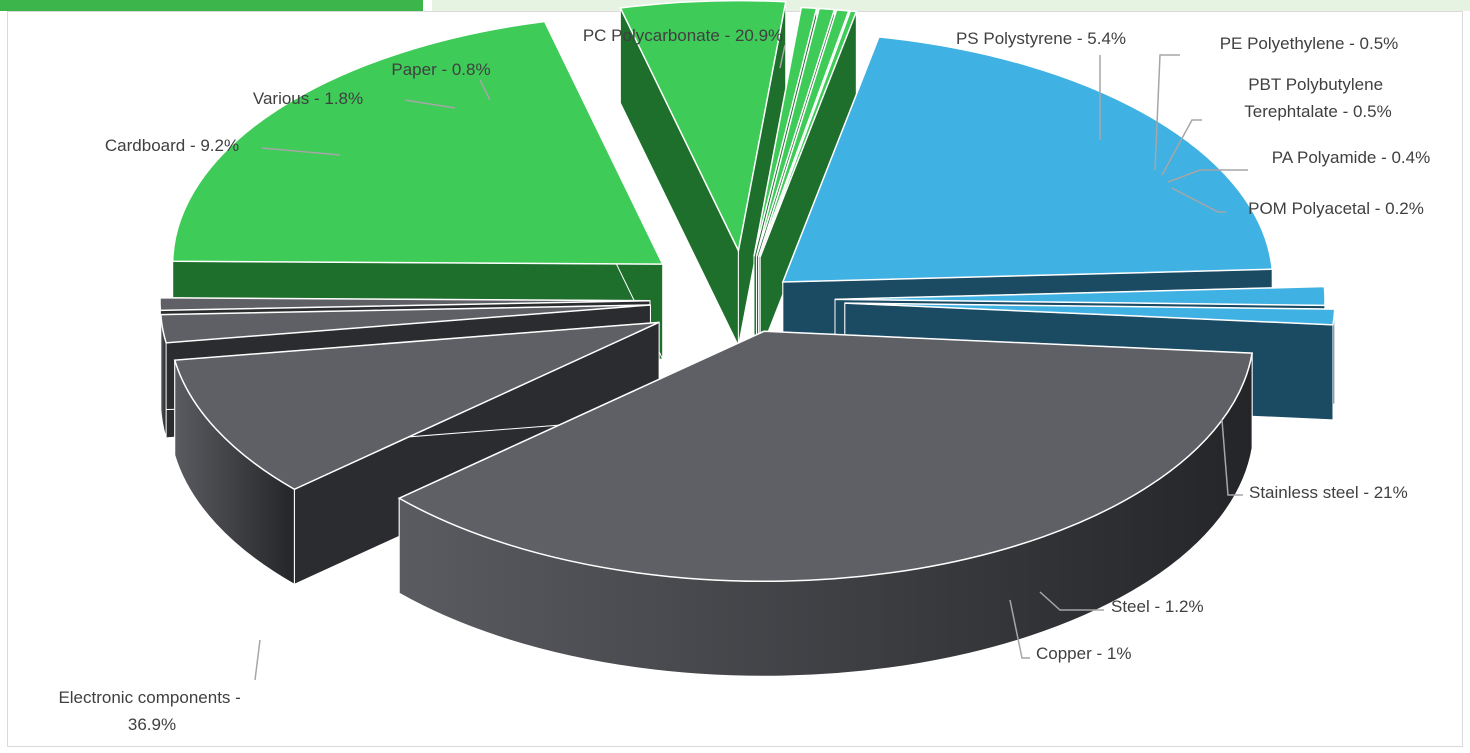 This screenshot has width=1470, height=753. What do you see at coordinates (785, 131) in the screenshot?
I see `pie-slice-pe-polyethylene` at bounding box center [785, 131].